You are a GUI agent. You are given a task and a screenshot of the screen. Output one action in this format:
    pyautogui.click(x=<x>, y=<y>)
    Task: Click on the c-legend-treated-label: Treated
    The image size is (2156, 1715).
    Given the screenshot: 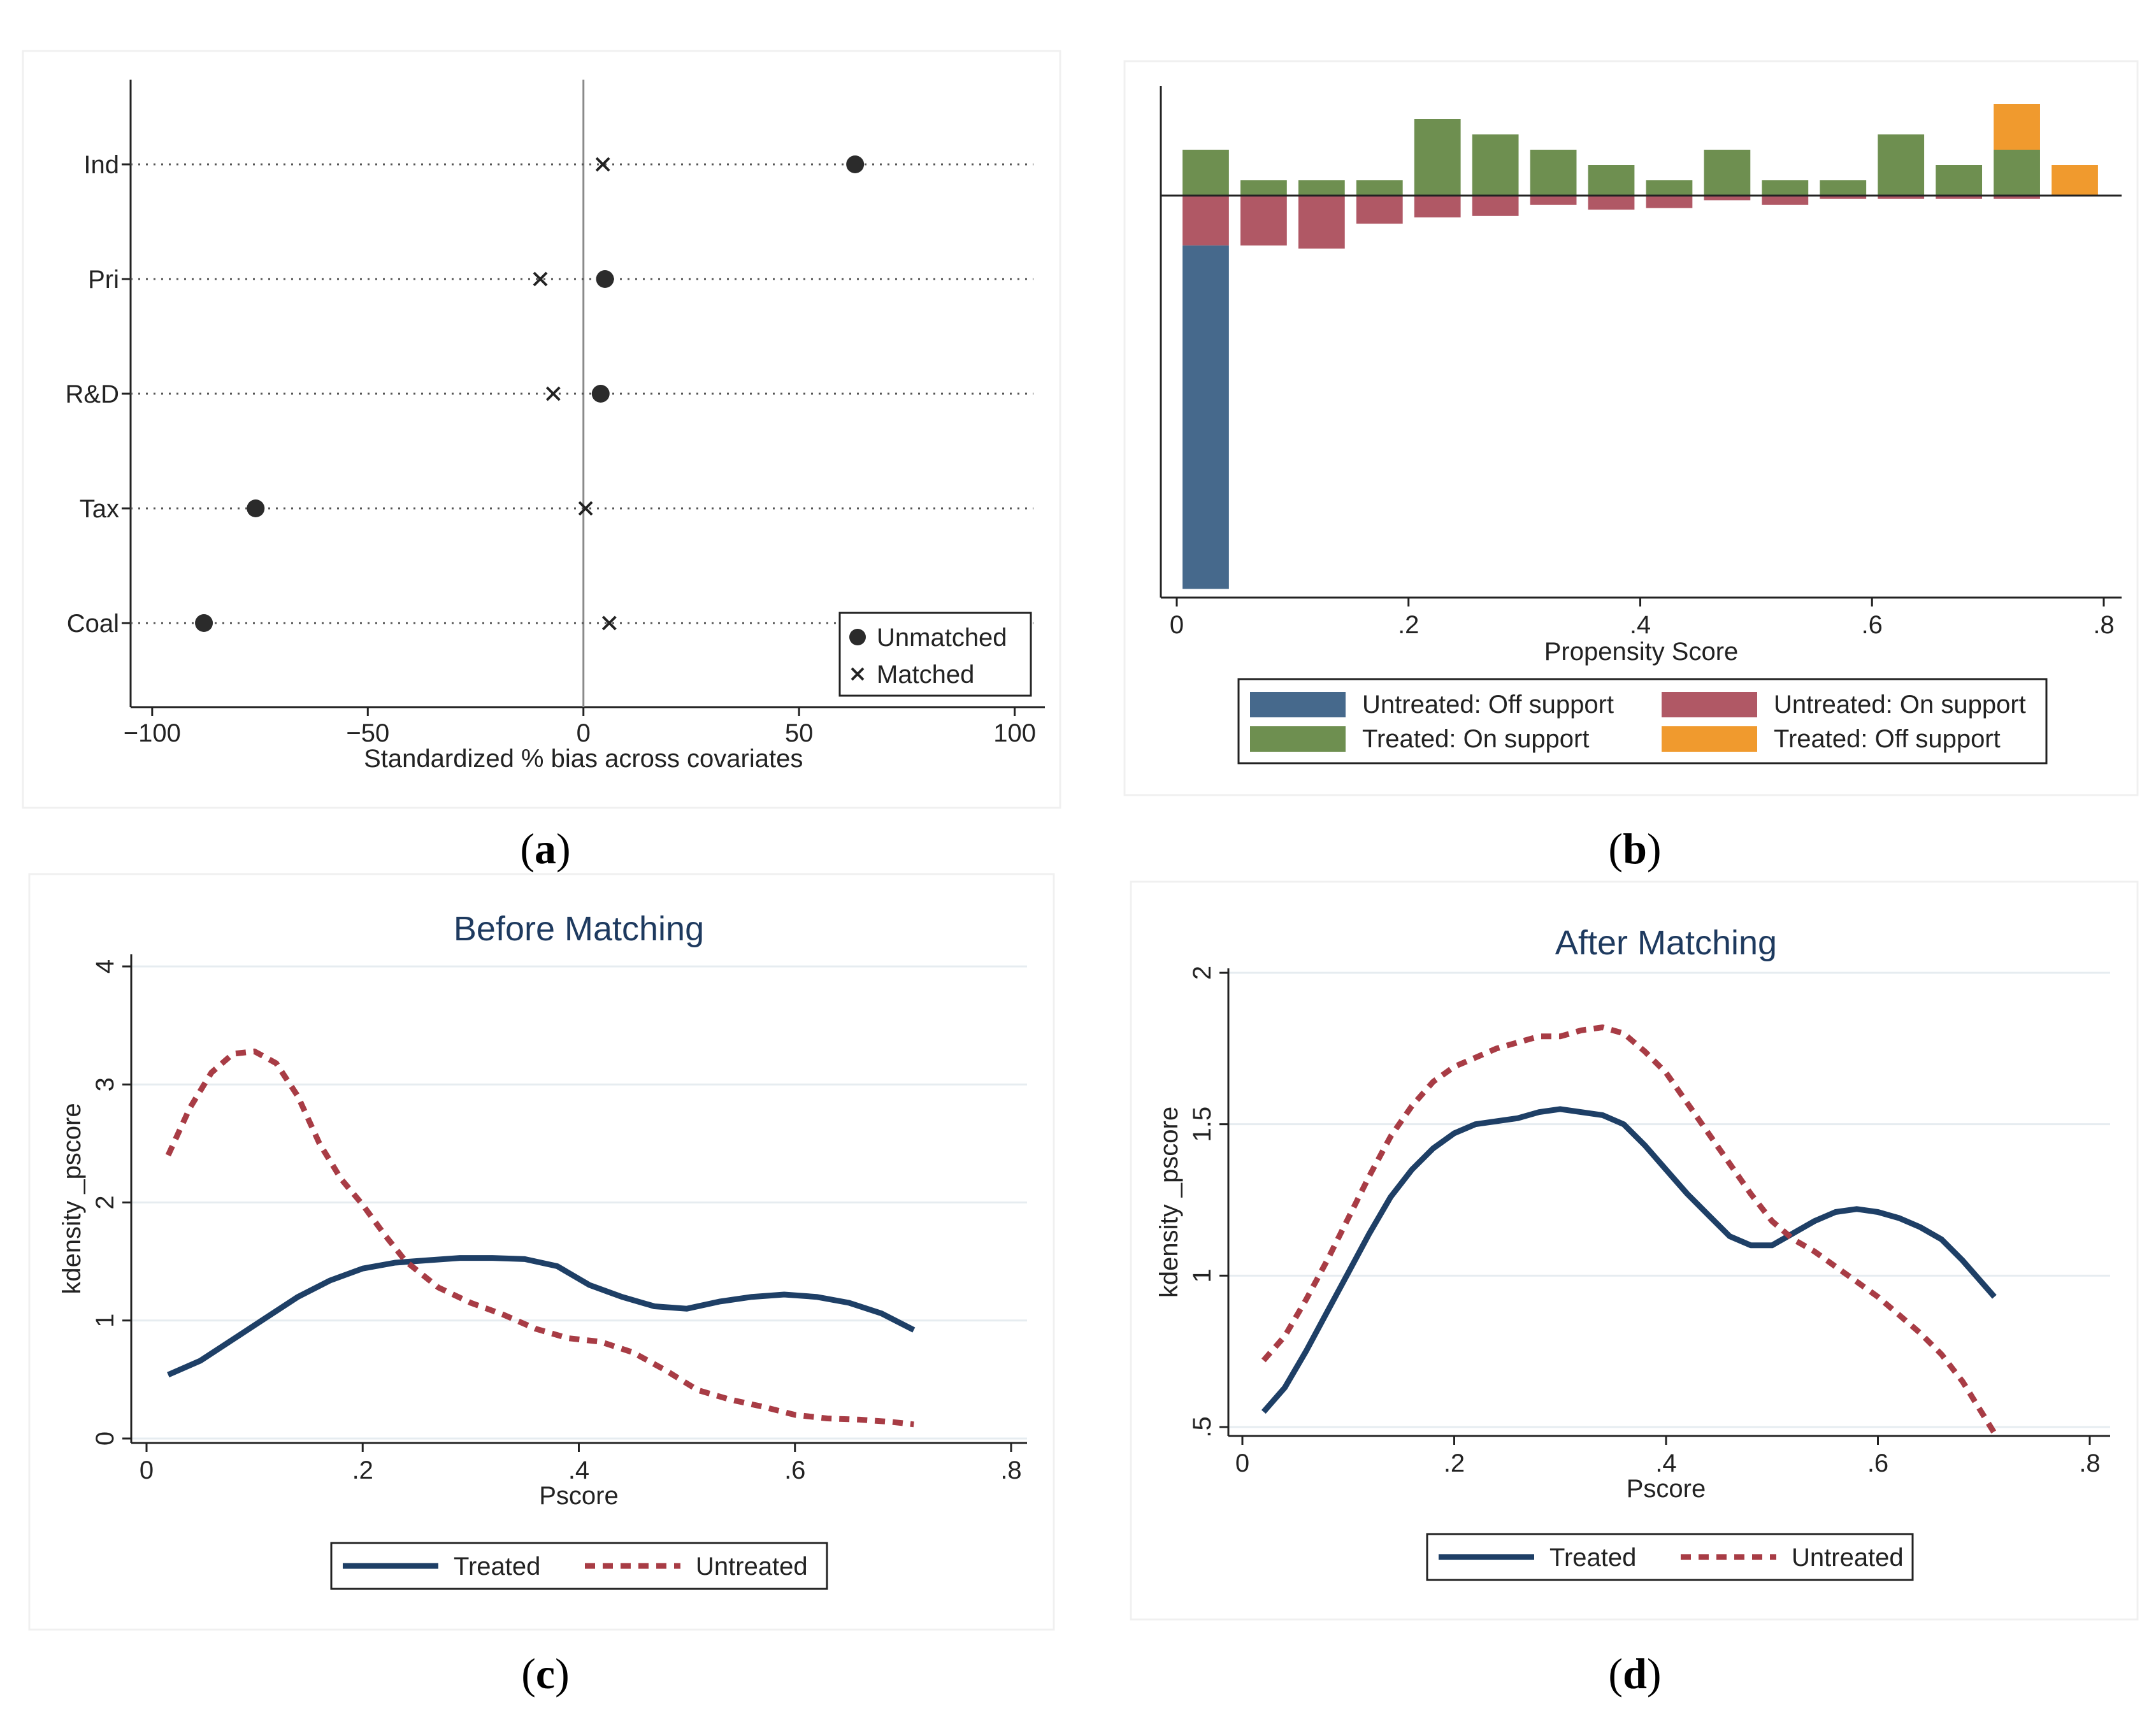 What is the action you would take?
    pyautogui.click(x=497, y=1567)
    